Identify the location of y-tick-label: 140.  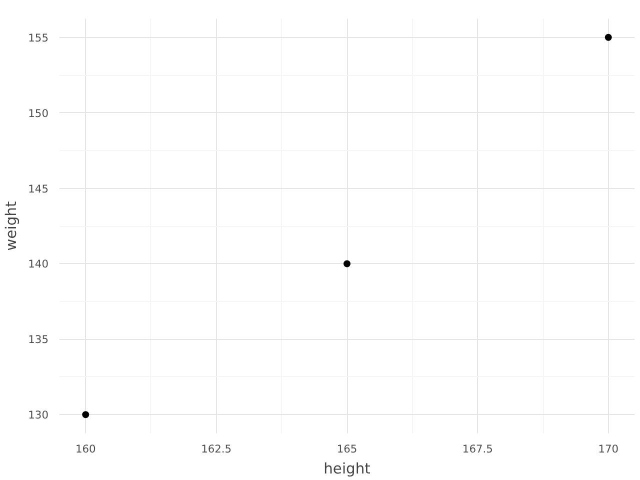
(38, 264).